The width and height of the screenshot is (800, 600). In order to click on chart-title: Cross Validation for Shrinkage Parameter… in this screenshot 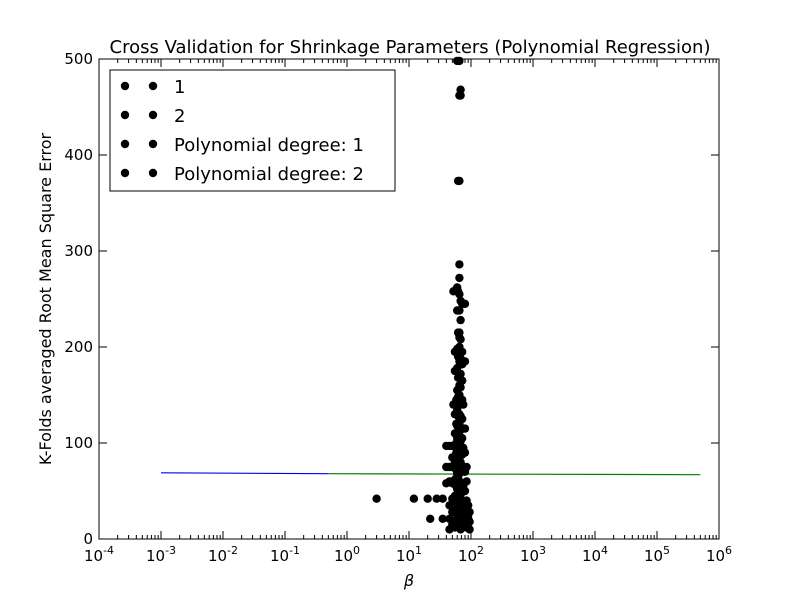, I will do `click(410, 47)`.